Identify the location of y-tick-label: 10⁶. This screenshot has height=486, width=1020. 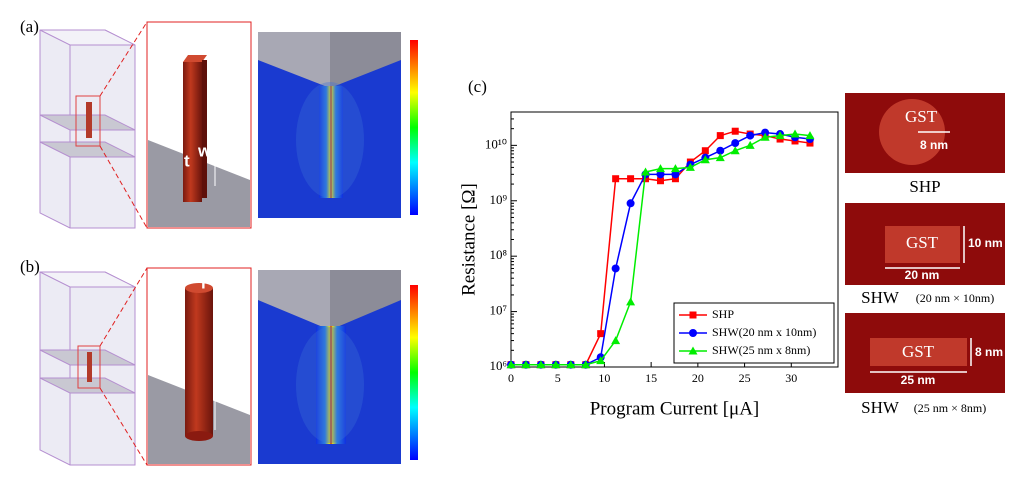
(498, 365).